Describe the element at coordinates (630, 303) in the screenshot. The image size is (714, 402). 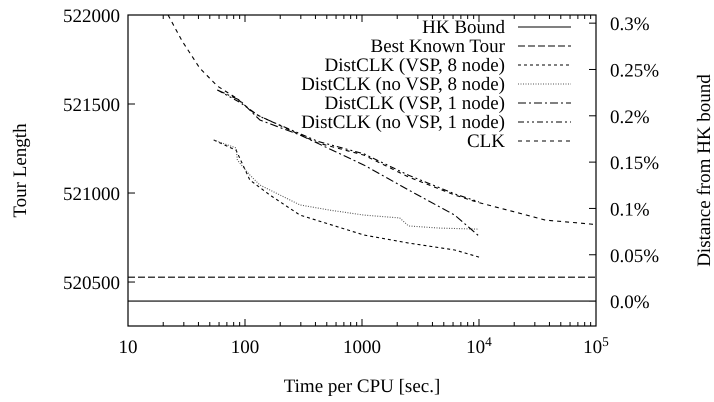
I see `y2-tick-label: 0.0%` at that location.